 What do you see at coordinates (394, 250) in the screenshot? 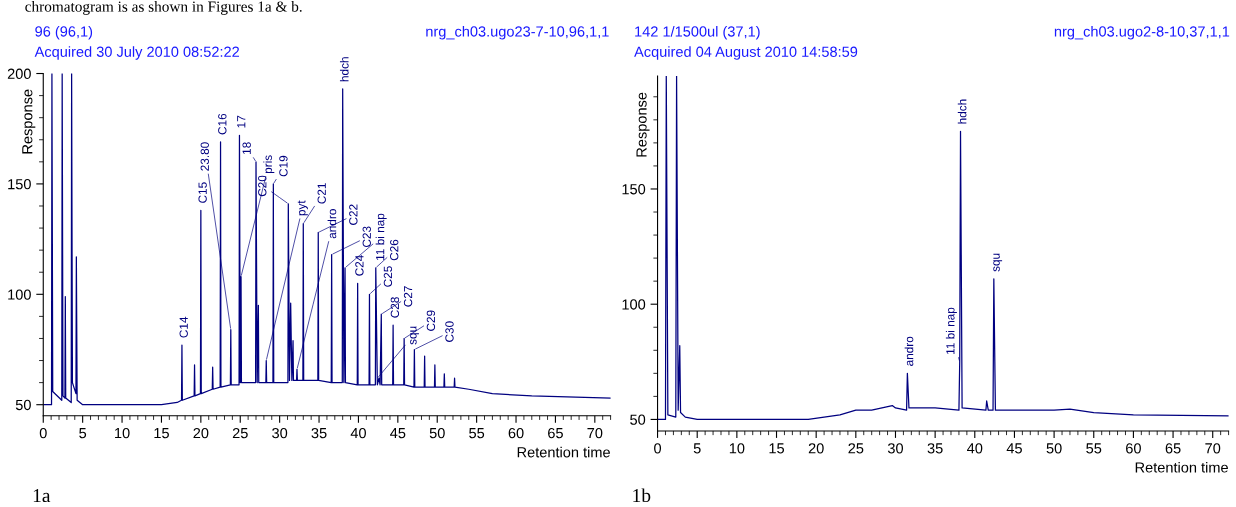
I see `annotation: C26` at bounding box center [394, 250].